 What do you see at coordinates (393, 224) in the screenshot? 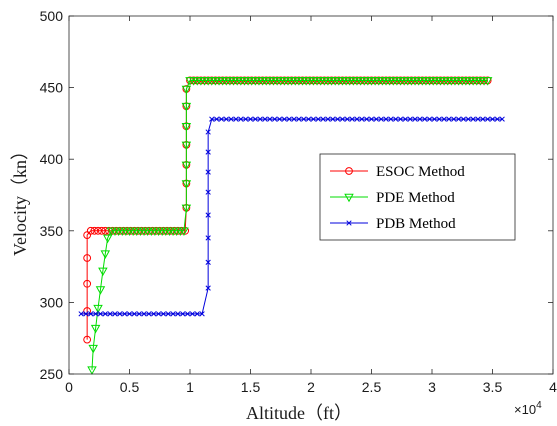
I see `legend-entry: PDB Method` at bounding box center [393, 224].